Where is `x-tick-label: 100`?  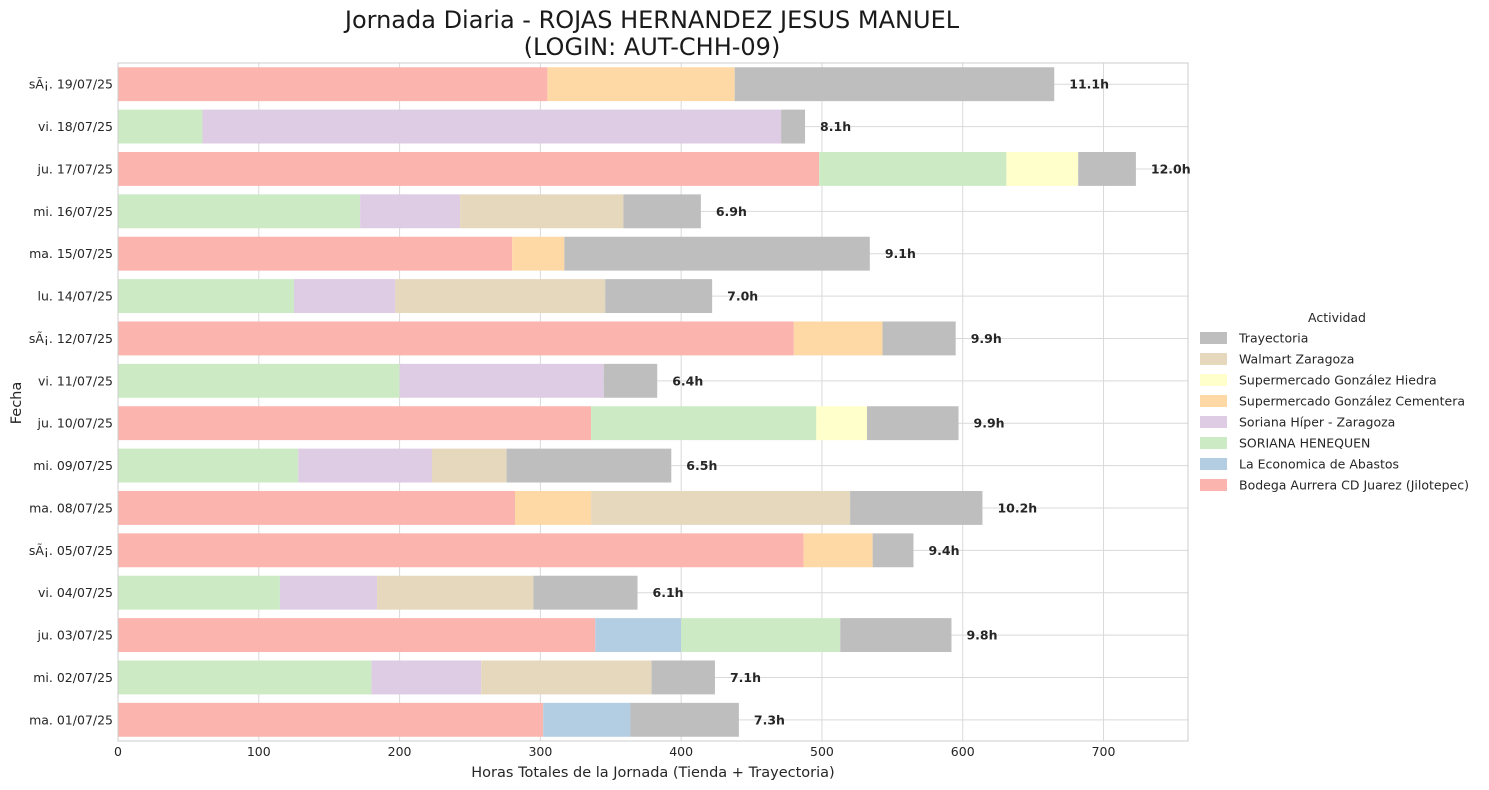 x-tick-label: 100 is located at coordinates (259, 751).